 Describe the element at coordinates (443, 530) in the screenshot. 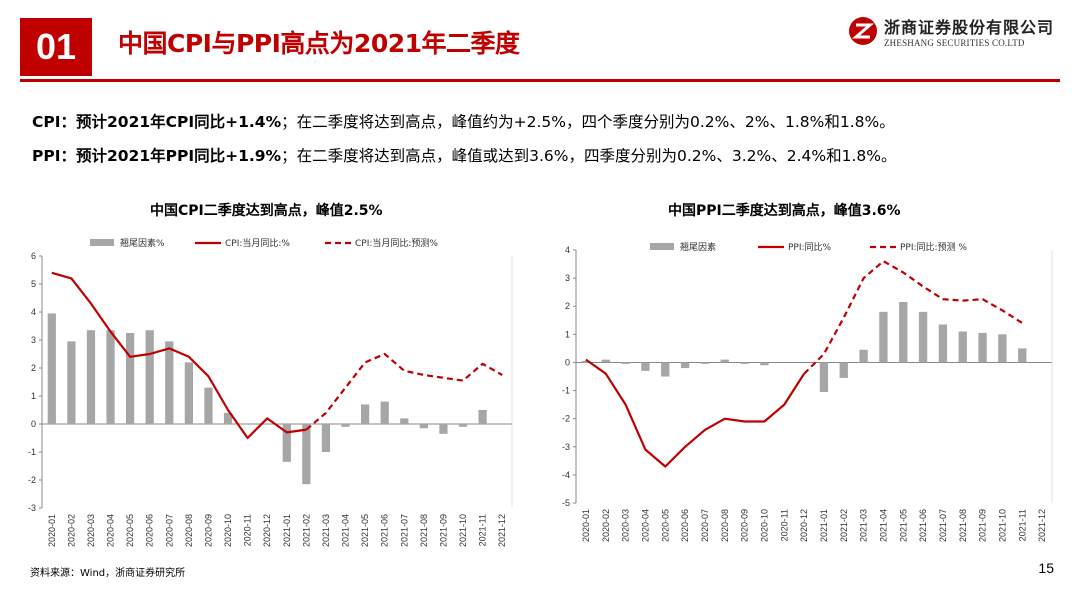

I see `cpi-x-tick-label: 2021-09` at that location.